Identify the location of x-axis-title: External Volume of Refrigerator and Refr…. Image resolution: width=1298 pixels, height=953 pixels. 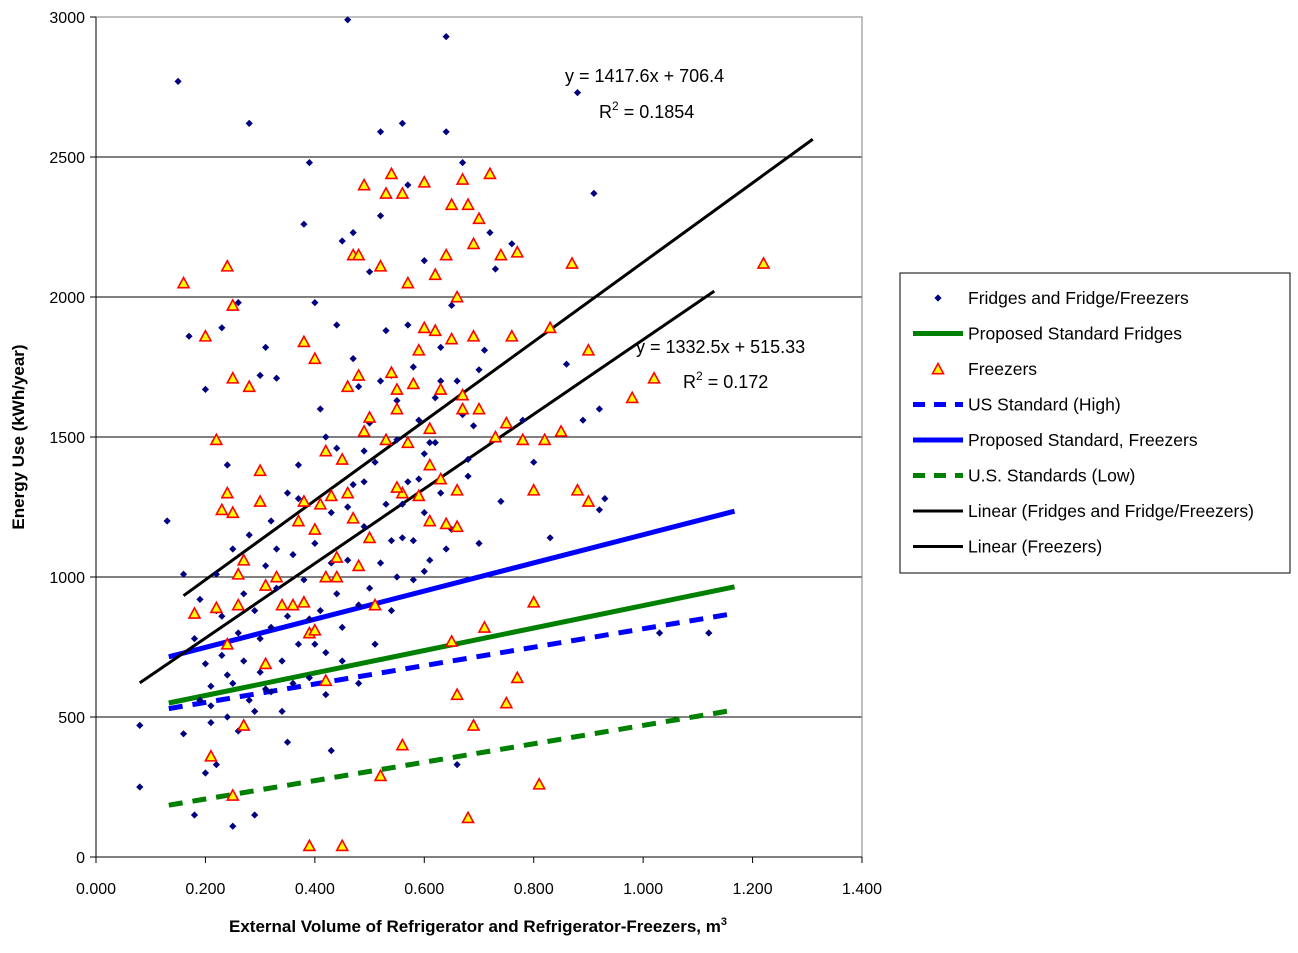
(478, 926).